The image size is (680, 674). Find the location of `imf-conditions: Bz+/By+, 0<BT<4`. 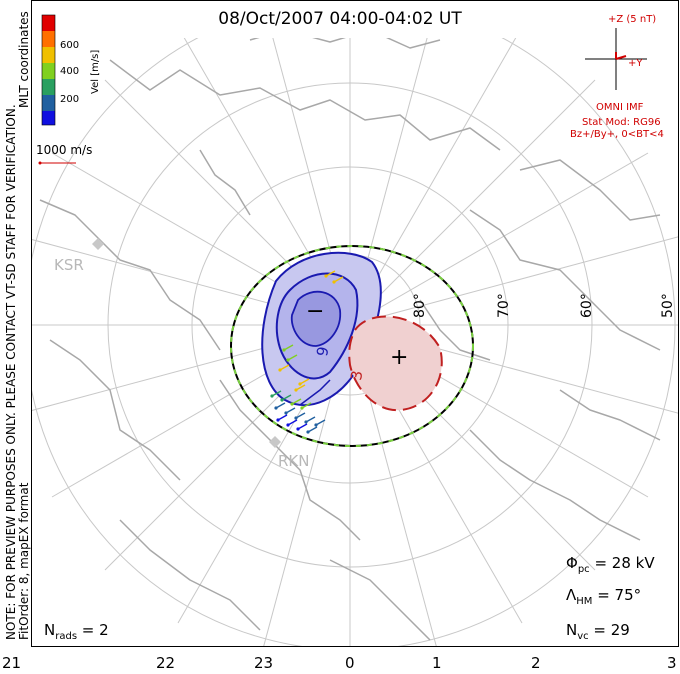

imf-conditions: Bz+/By+, 0<BT<4 is located at coordinates (617, 134).